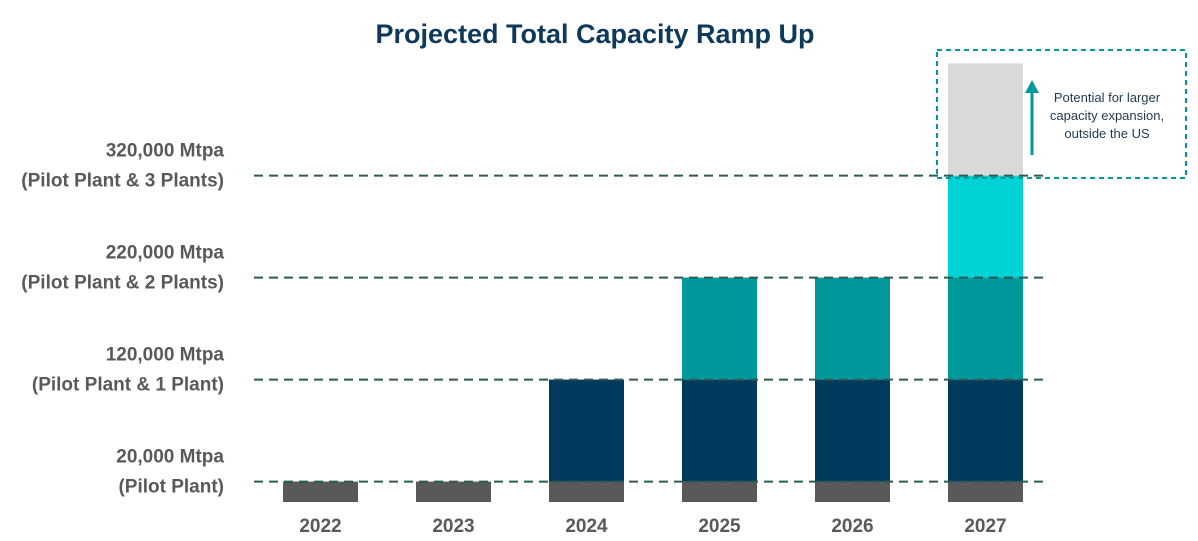 The height and width of the screenshot is (541, 1198). I want to click on reference-label-desc-3: (Pilot Plant & 3 Plants), so click(122, 181).